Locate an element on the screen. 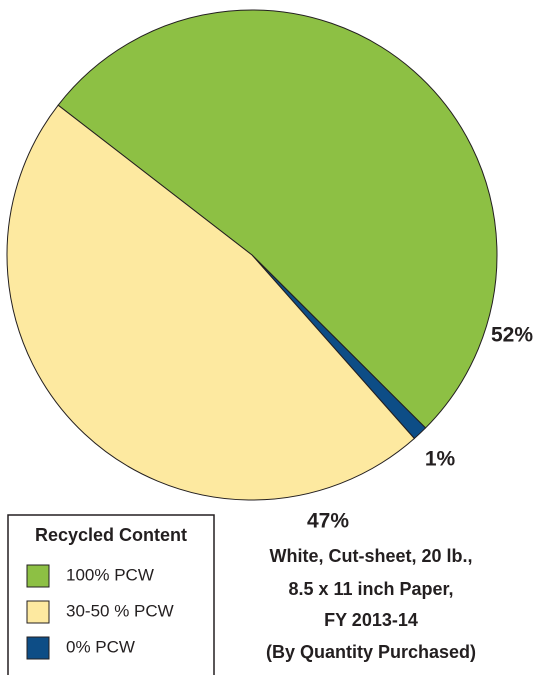 This screenshot has width=543, height=675. legend-label: 100% PCW is located at coordinates (110, 574).